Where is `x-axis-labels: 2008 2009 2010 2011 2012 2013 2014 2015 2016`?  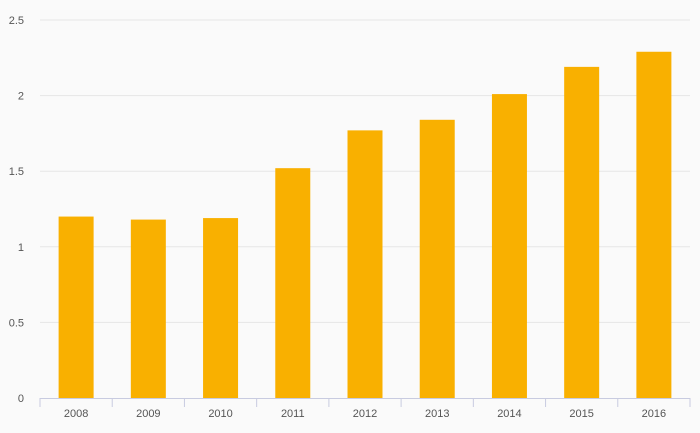
x-axis-labels: 2008 2009 2010 2011 2012 2013 2014 2015 2016 is located at coordinates (365, 414).